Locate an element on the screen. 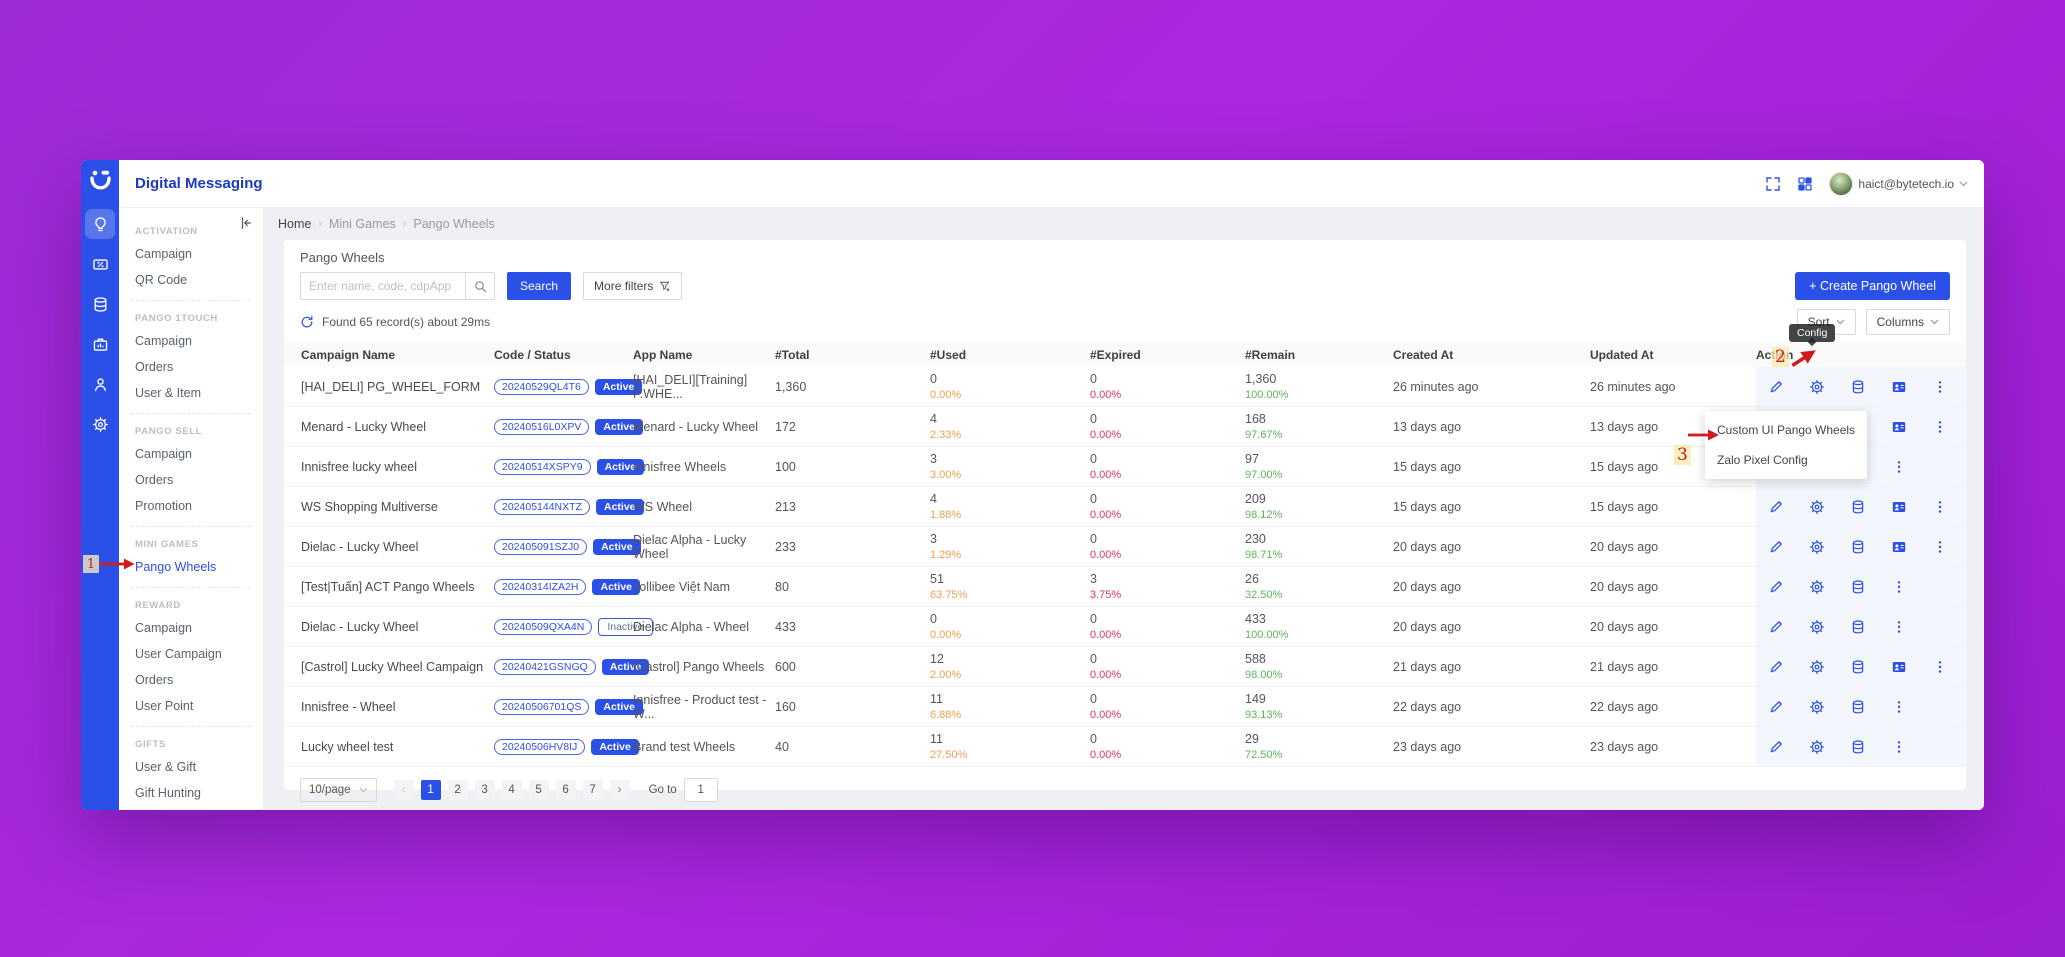  create-pango-wheel-button: + Create Pango Wheel is located at coordinates (1872, 286).